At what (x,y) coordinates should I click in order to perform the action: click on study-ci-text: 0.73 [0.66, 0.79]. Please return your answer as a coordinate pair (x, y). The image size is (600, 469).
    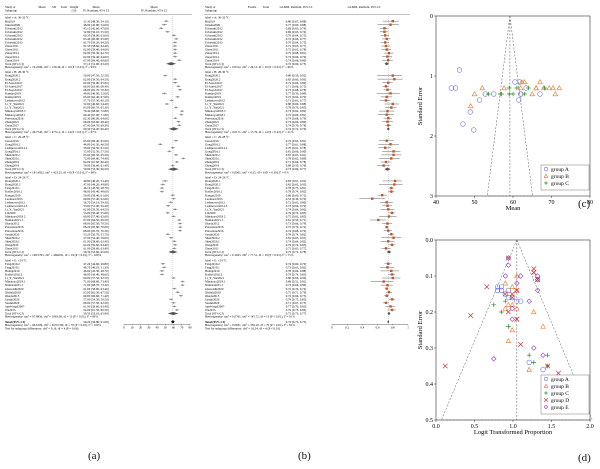
    Looking at the image, I should click on (296, 206).